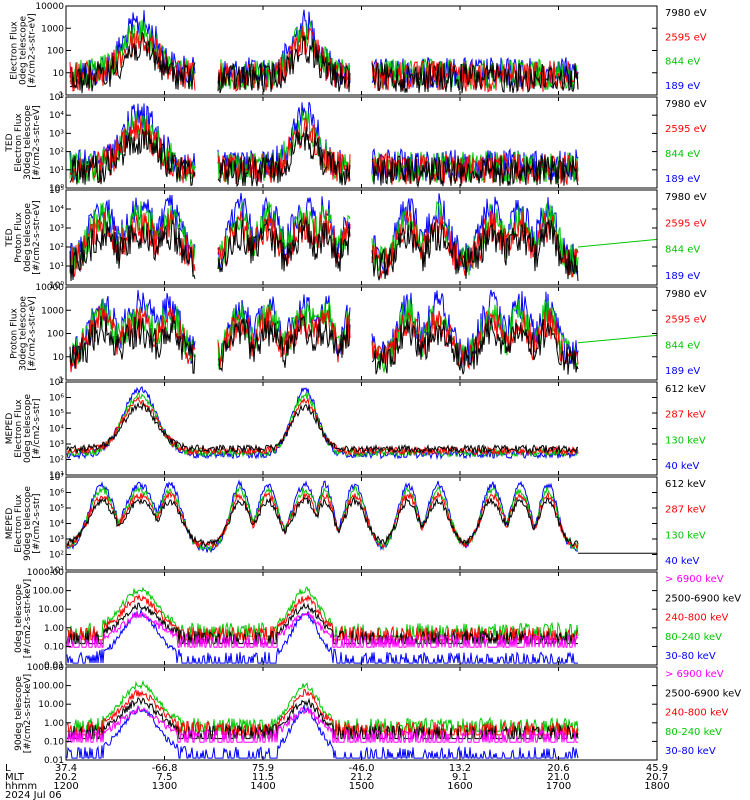 The image size is (750, 800). Describe the element at coordinates (657, 777) in the screenshot. I see `x-tick-label: 20.7` at that location.